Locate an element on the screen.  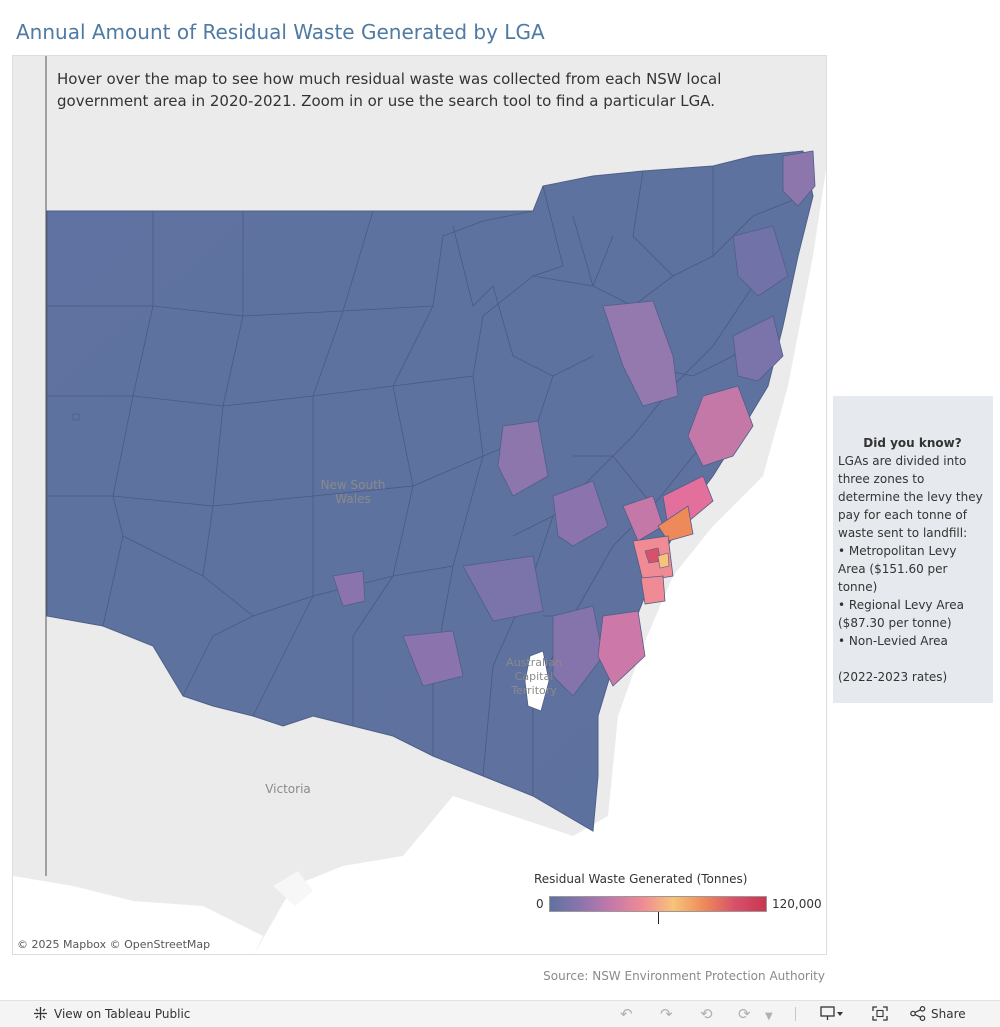
view-on-tableau-label: View on Tableau Public is located at coordinates (122, 1013).